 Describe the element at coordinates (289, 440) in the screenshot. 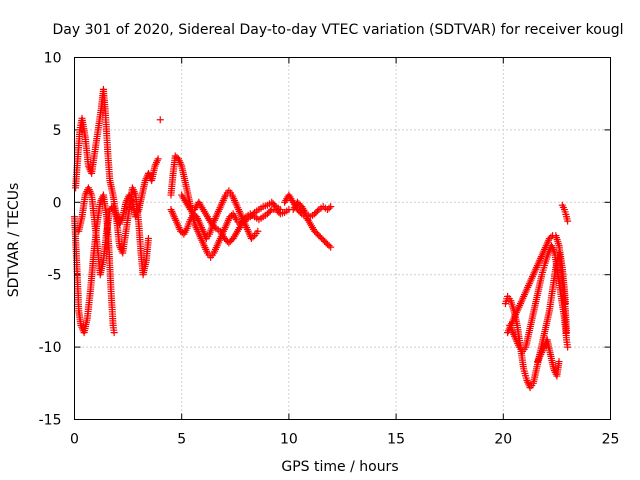

I see `x-tick-label: 10` at that location.